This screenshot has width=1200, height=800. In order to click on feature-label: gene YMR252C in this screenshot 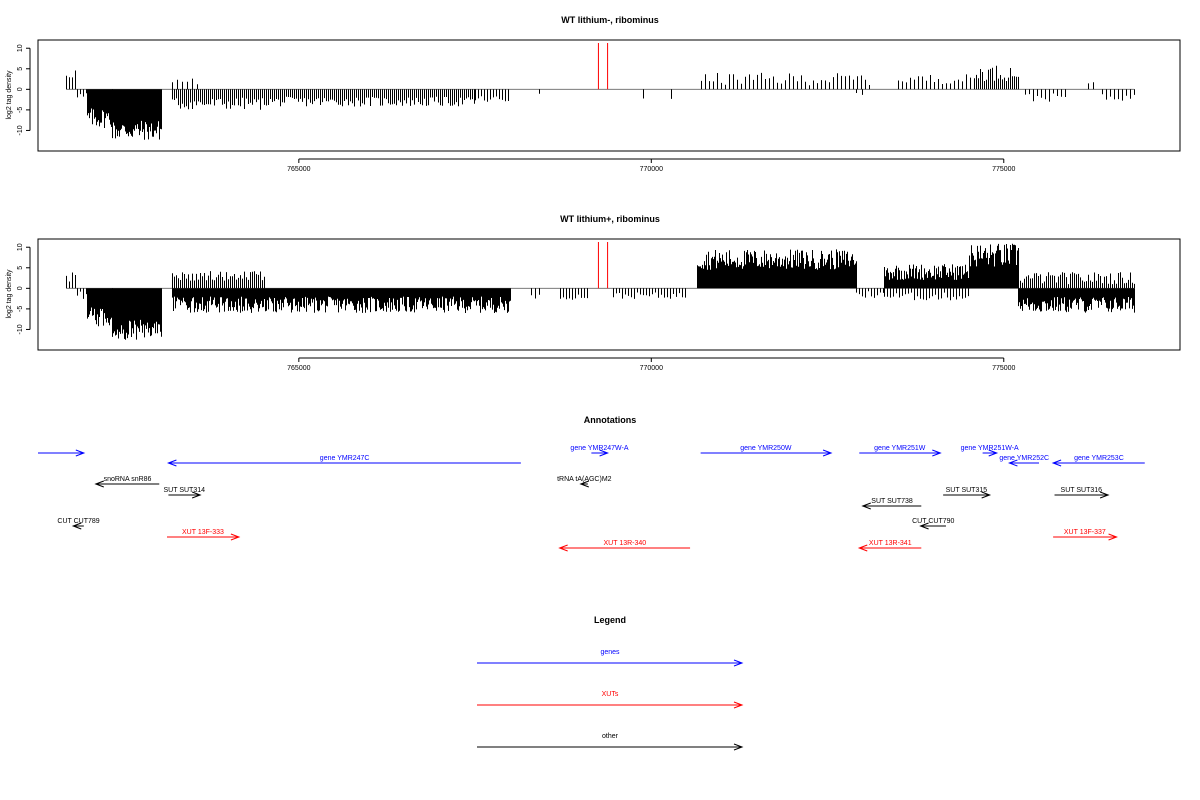, I will do `click(1024, 458)`.